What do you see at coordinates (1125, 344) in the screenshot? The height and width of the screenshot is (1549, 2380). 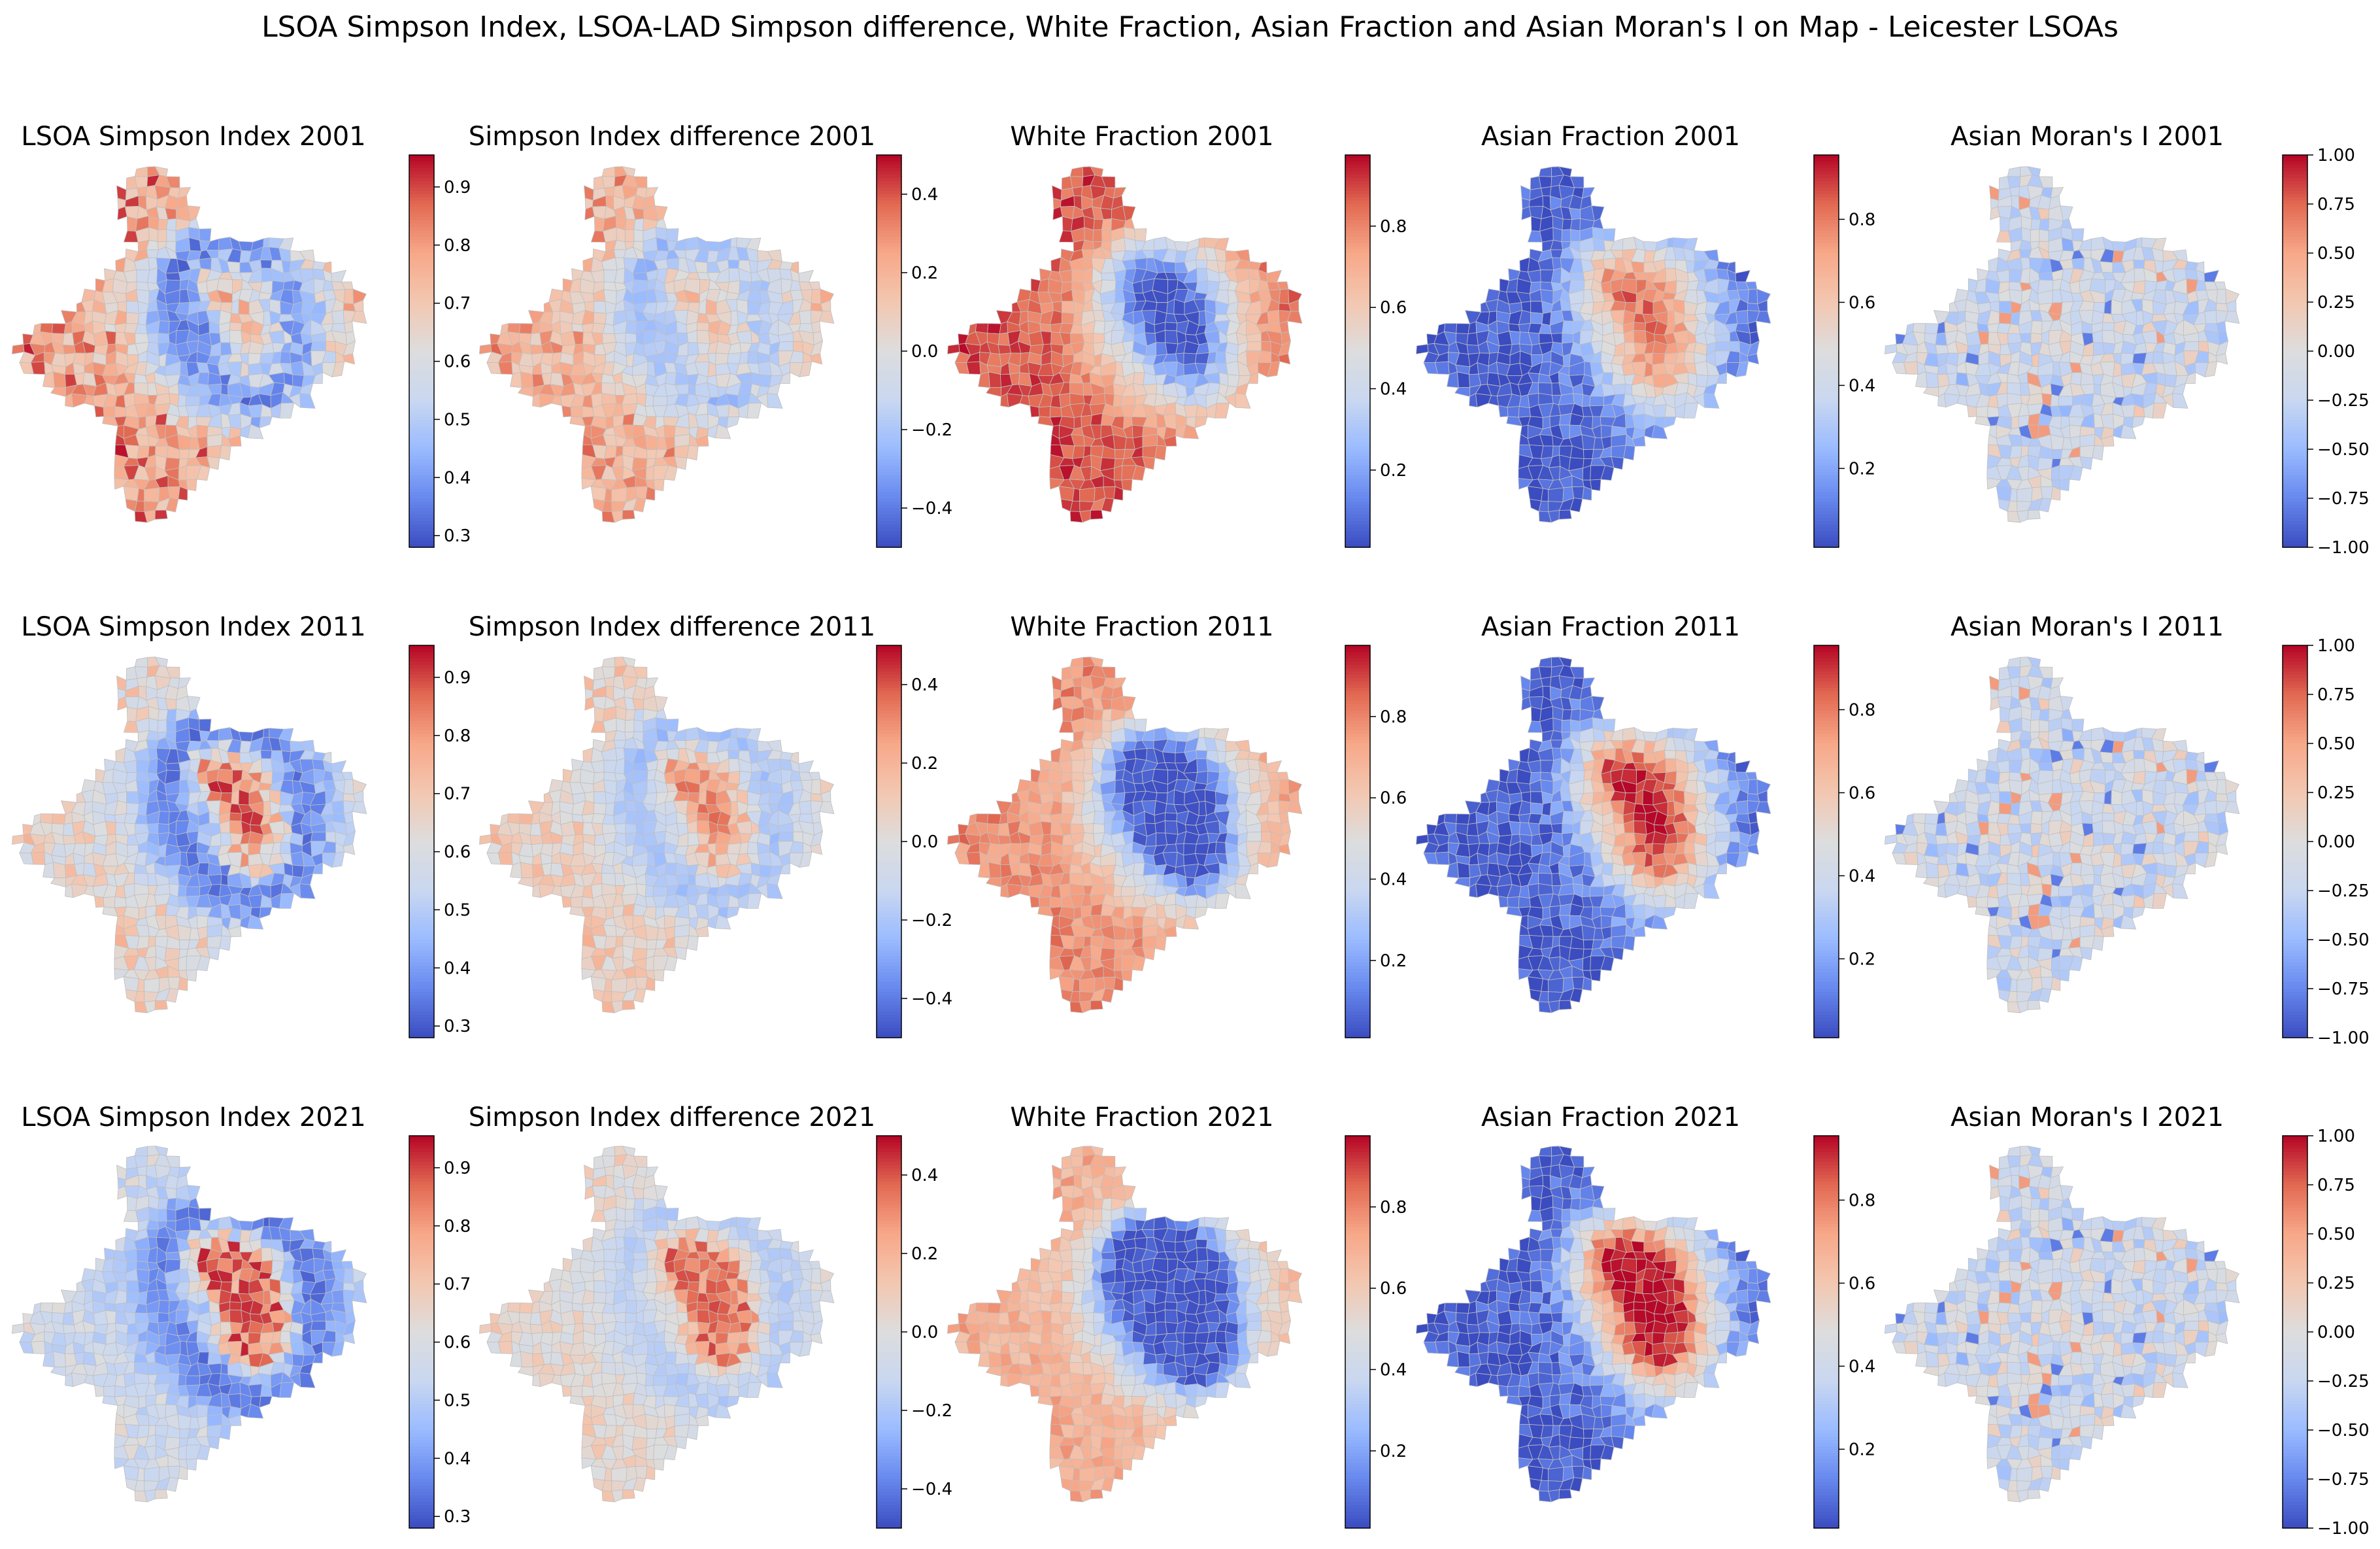 I see `lsoa-map-white-2001` at bounding box center [1125, 344].